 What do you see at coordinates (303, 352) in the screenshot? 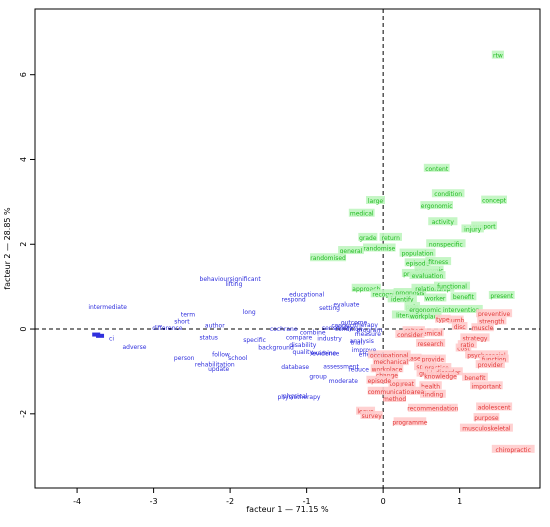
I see `blue-point-label: quality` at bounding box center [303, 352].